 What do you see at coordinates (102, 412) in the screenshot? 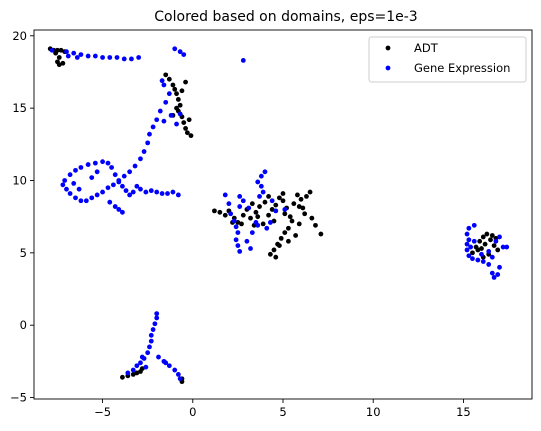
I see `x-tick-label-0: −5` at bounding box center [102, 412].